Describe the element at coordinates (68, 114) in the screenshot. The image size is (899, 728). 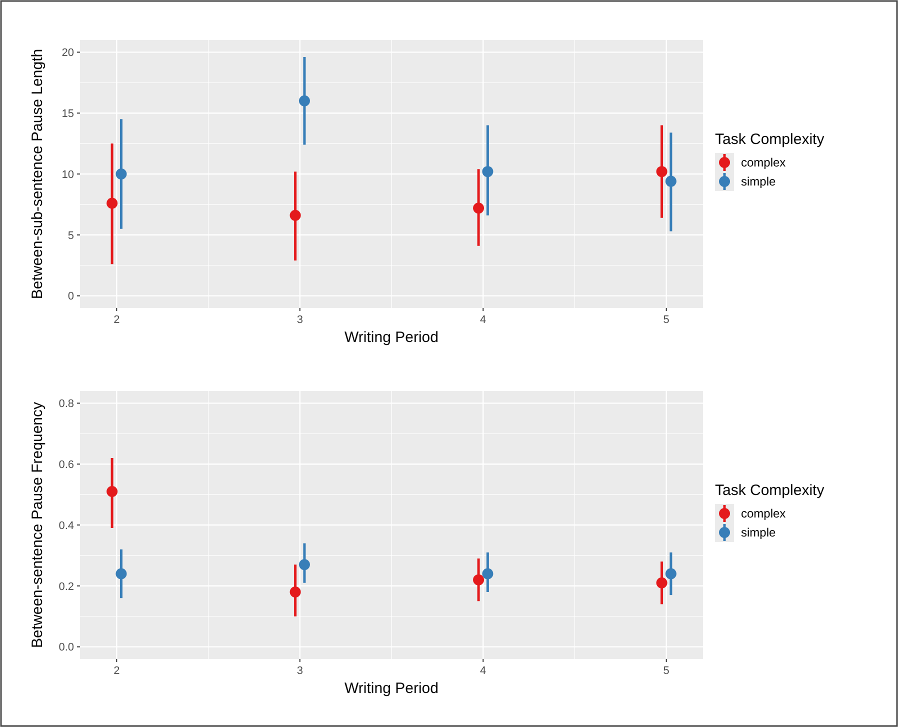
I see `y-tick-label: 15` at that location.